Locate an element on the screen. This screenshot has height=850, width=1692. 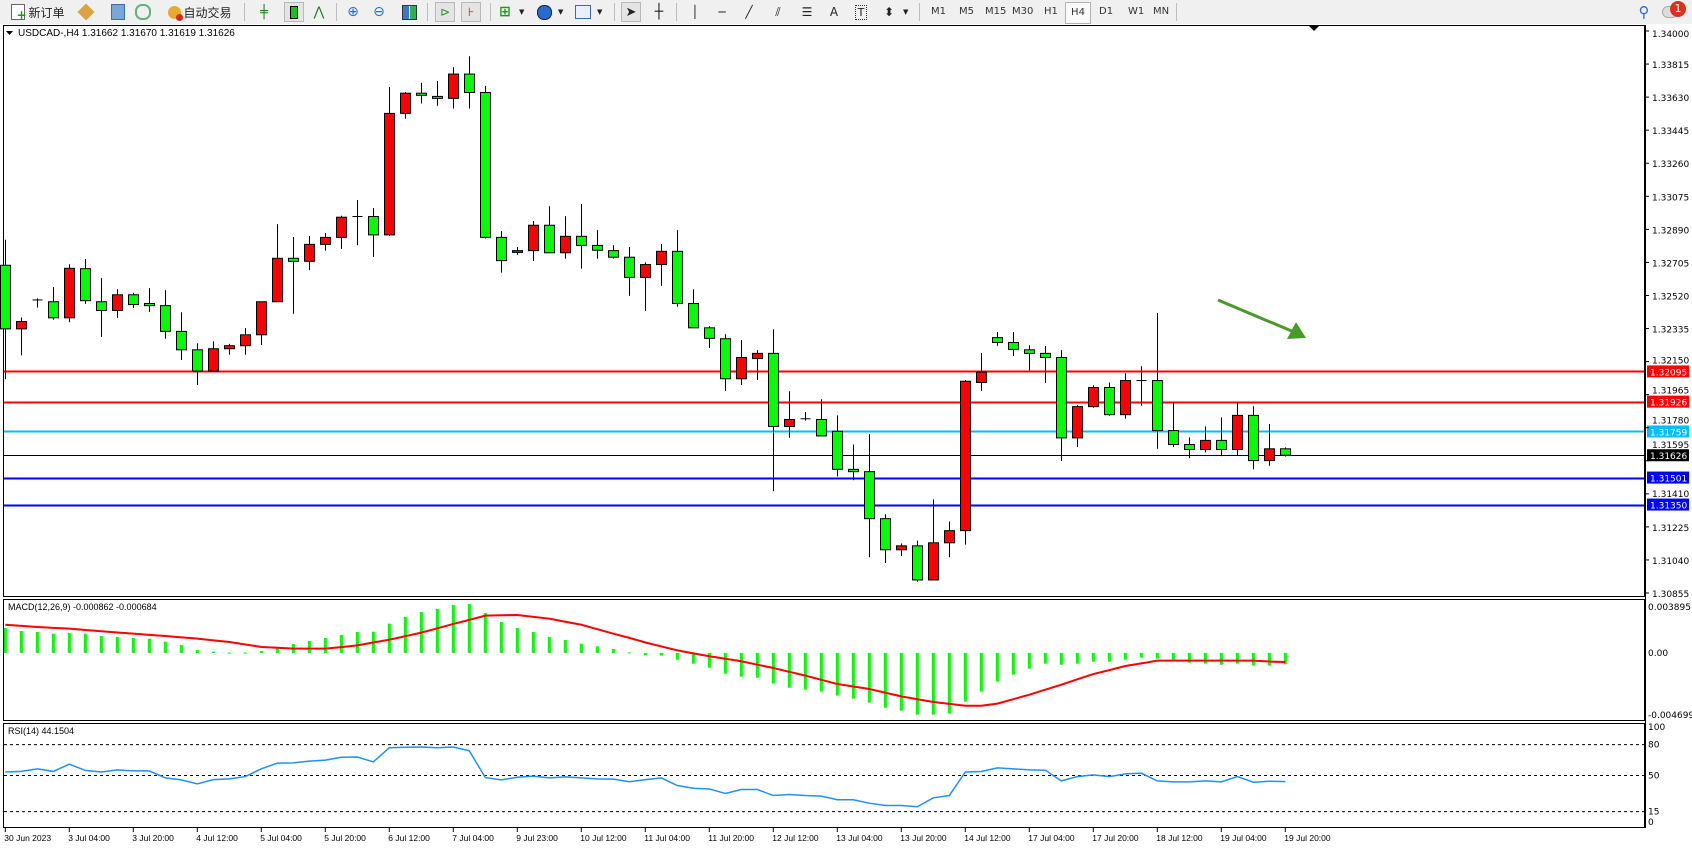
text-label-button: T is located at coordinates (861, 12).